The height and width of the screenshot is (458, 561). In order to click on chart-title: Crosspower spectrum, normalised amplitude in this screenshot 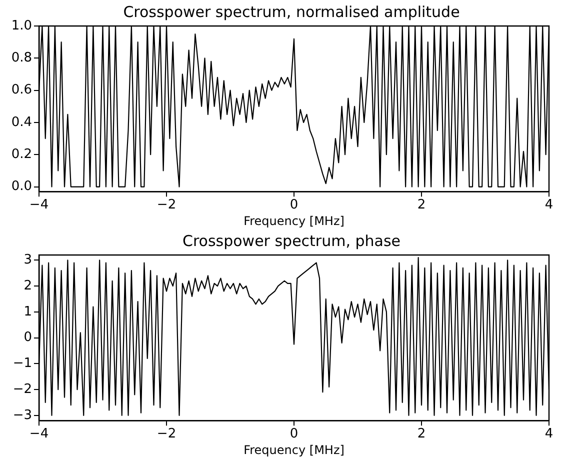, I will do `click(291, 11)`.